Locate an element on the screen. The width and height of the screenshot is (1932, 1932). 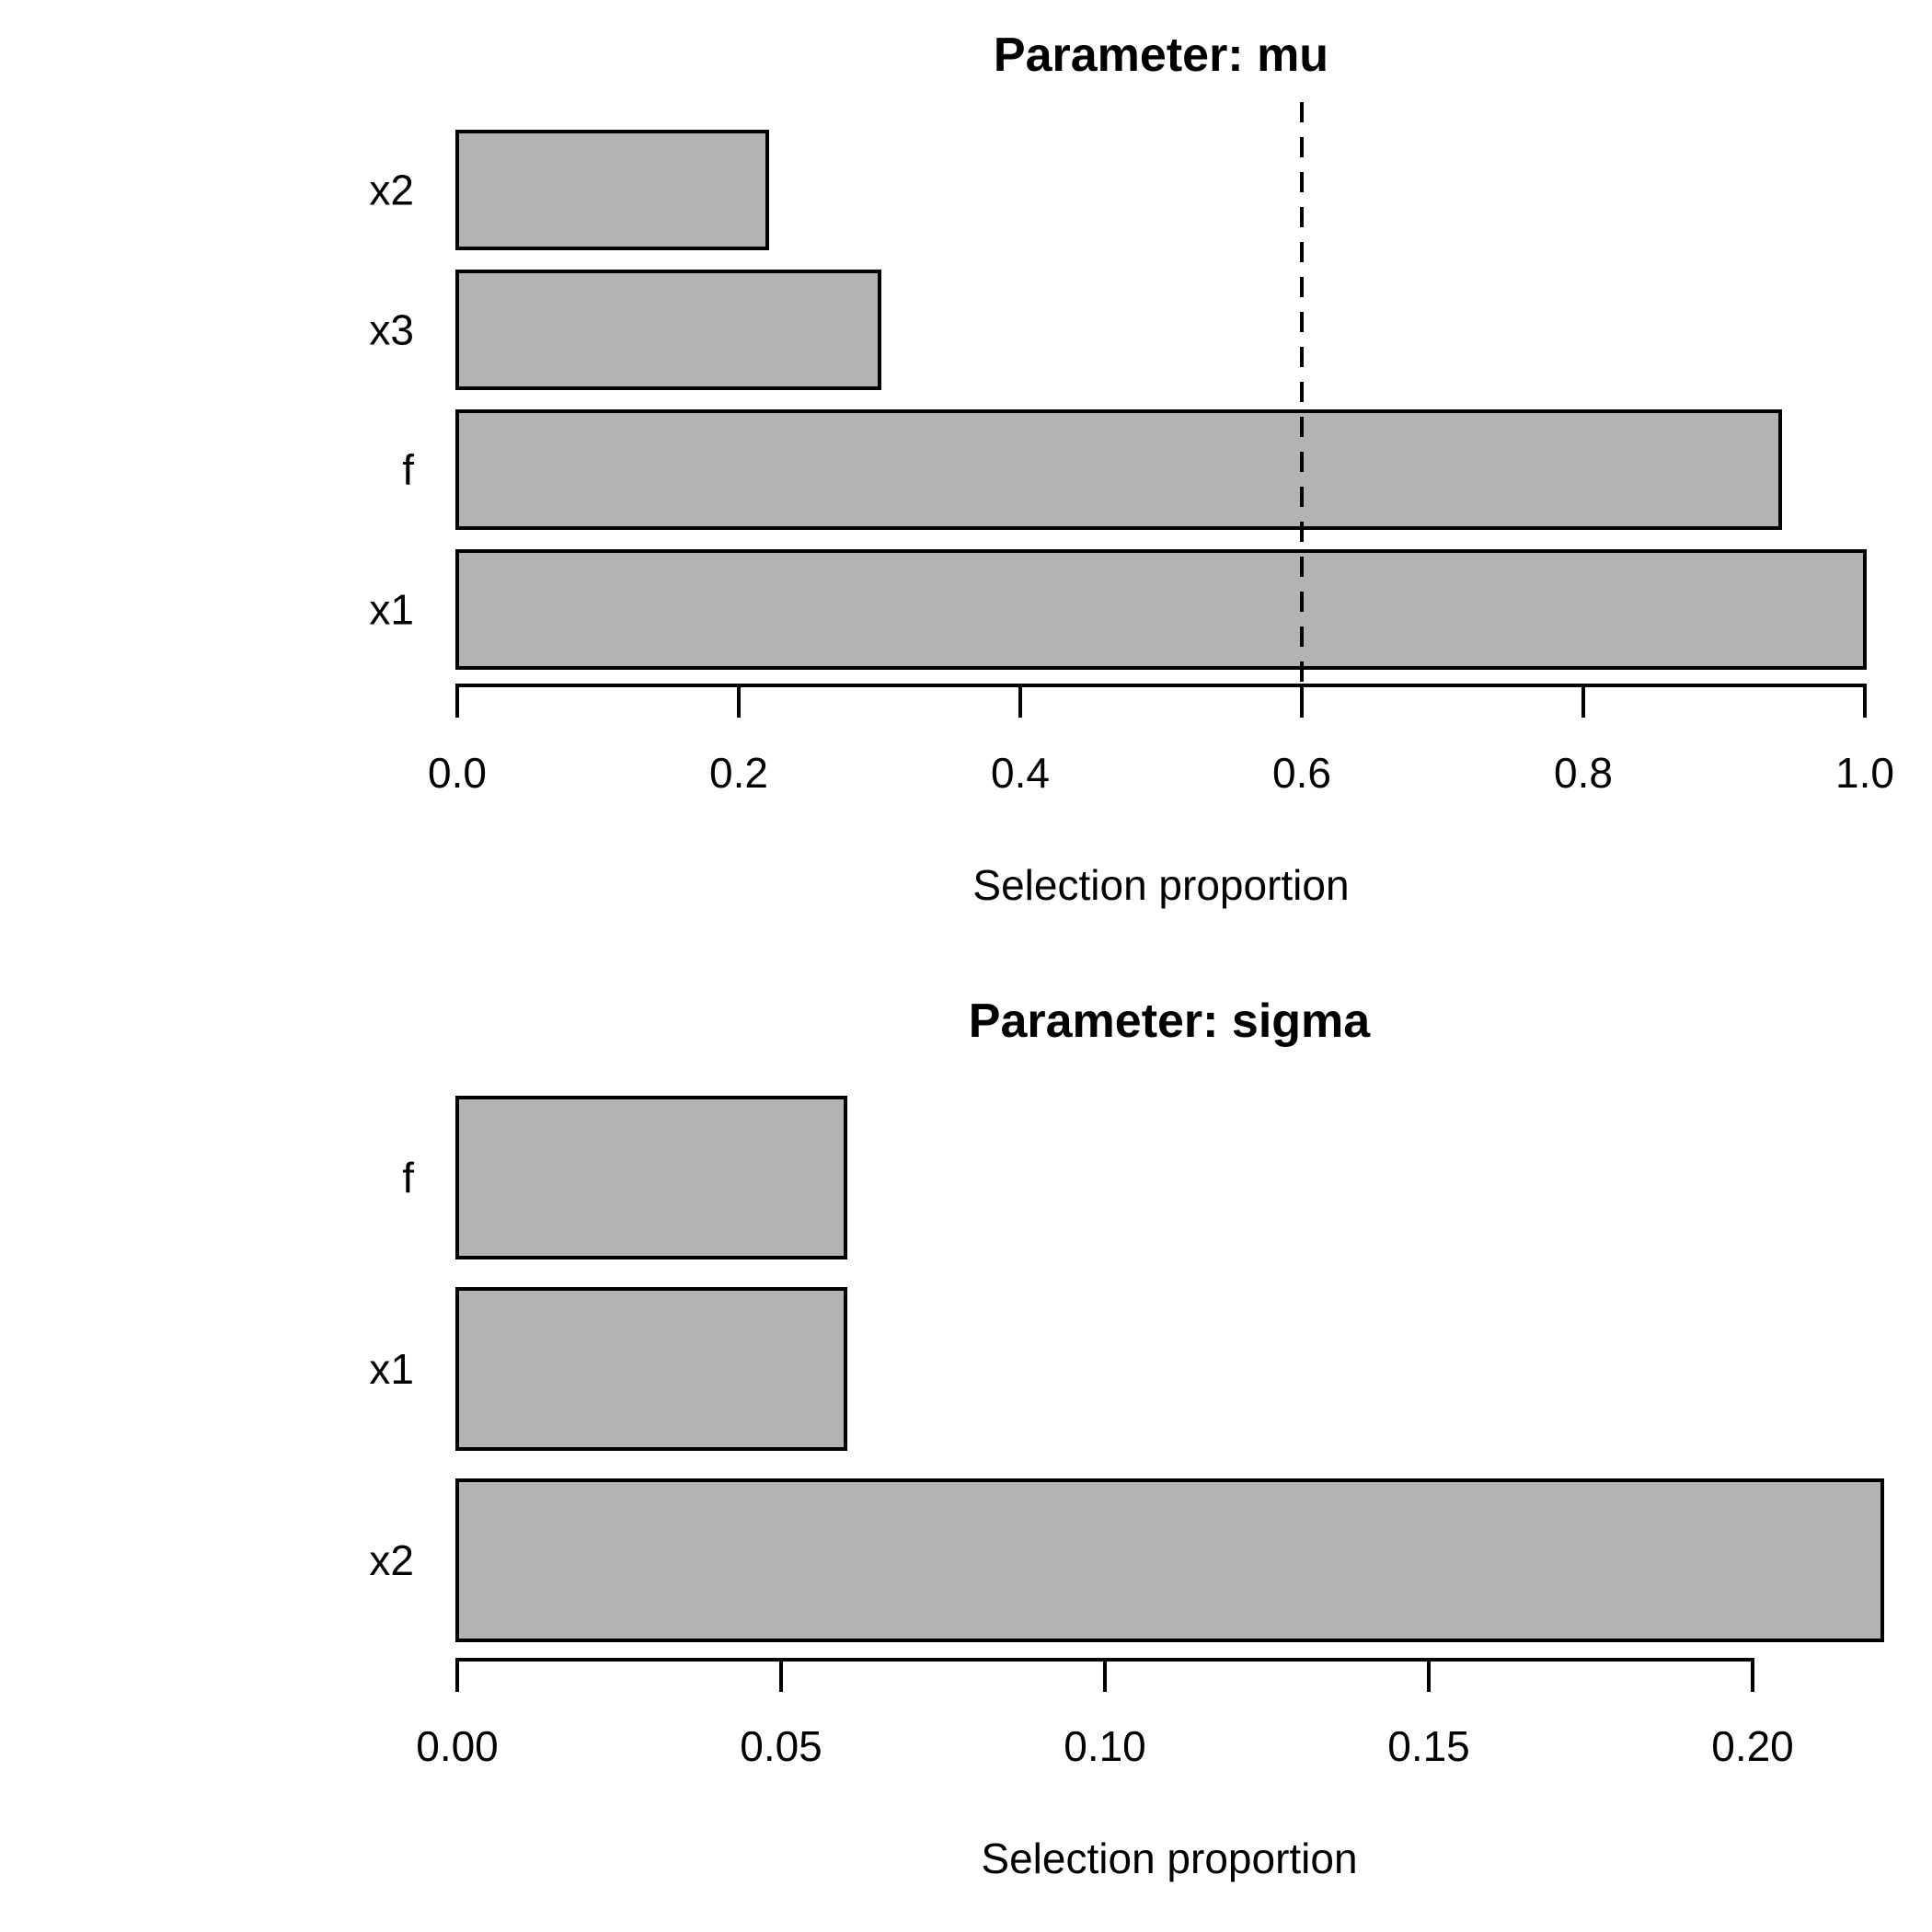
category-label-mu-x2: x2 is located at coordinates (391, 190).